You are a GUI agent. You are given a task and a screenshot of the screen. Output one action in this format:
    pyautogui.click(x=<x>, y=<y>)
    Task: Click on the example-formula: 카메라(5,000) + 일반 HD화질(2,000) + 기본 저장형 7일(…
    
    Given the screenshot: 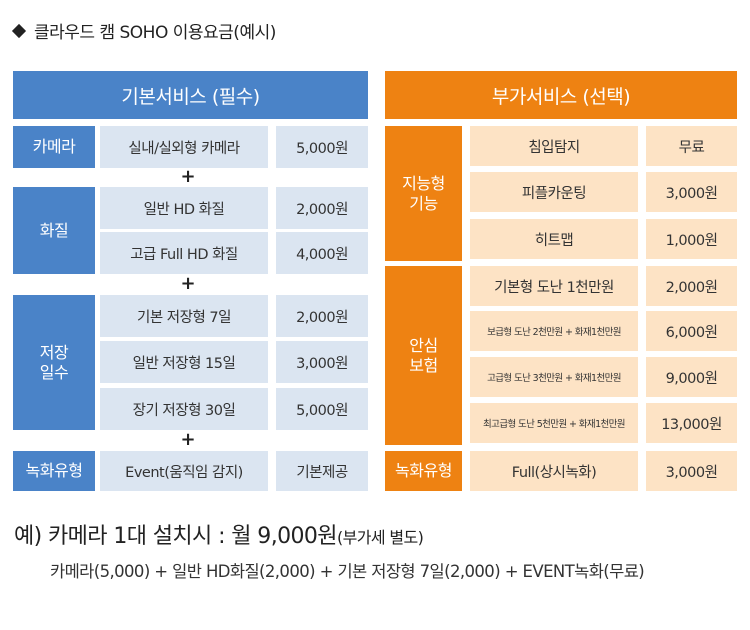 What is the action you would take?
    pyautogui.click(x=347, y=571)
    